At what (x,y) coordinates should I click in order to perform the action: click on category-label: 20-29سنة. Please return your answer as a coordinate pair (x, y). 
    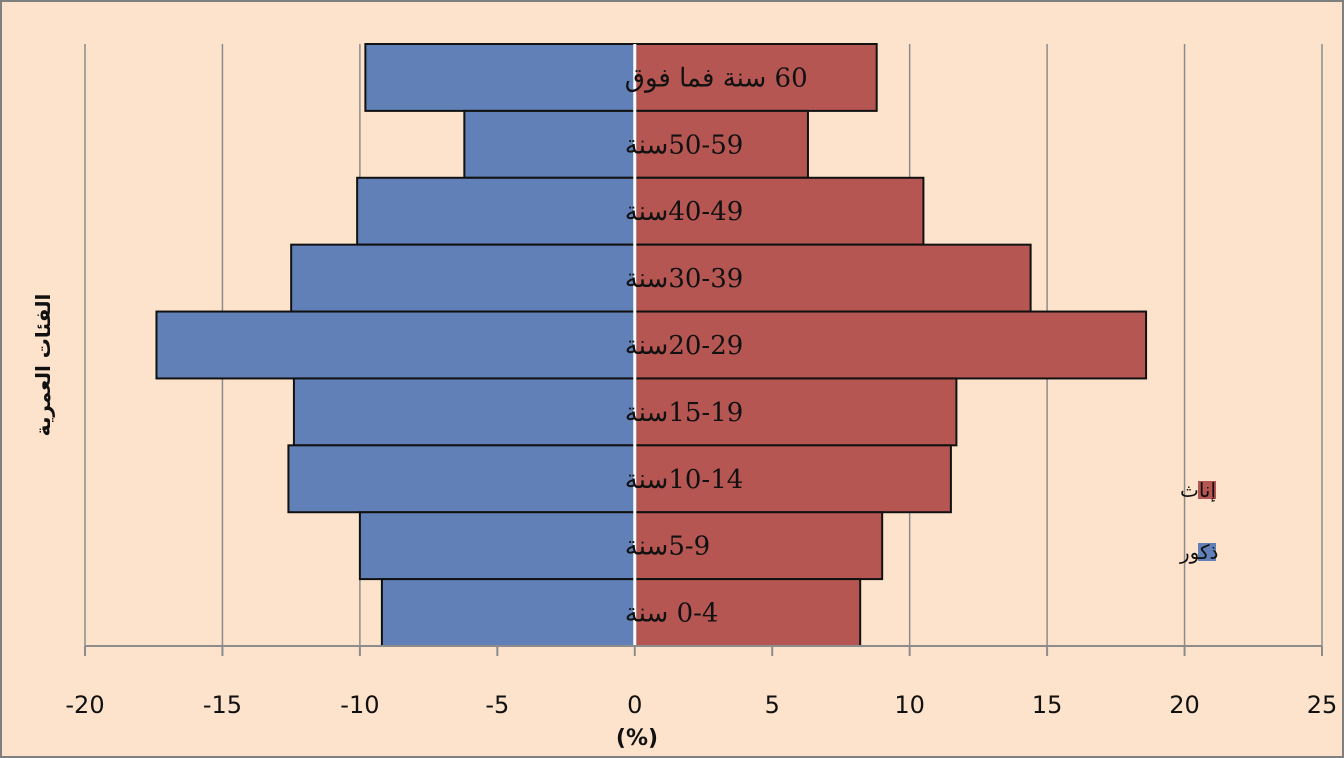
    Looking at the image, I should click on (684, 346).